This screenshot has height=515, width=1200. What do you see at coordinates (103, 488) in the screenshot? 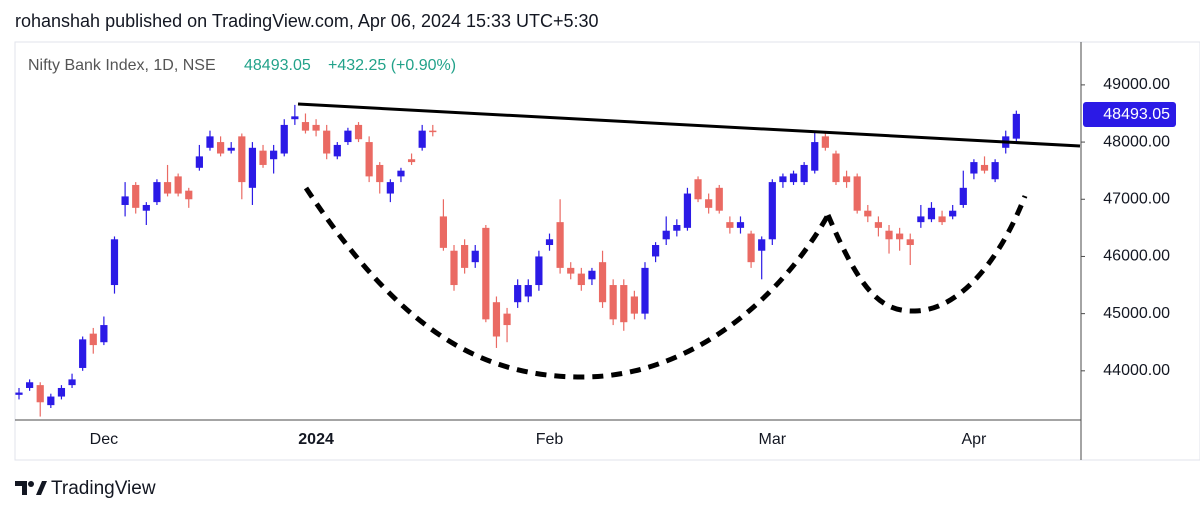
I see `brand-name: TradingView` at bounding box center [103, 488].